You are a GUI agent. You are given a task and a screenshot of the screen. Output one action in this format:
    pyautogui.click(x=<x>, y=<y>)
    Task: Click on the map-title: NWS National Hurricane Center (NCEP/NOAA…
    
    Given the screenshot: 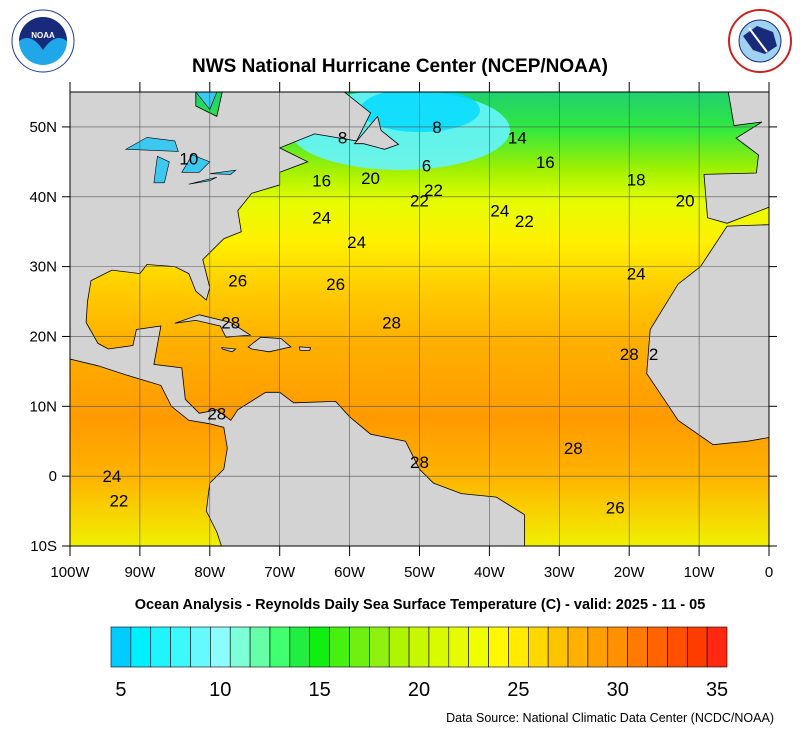 What is the action you would take?
    pyautogui.click(x=400, y=66)
    